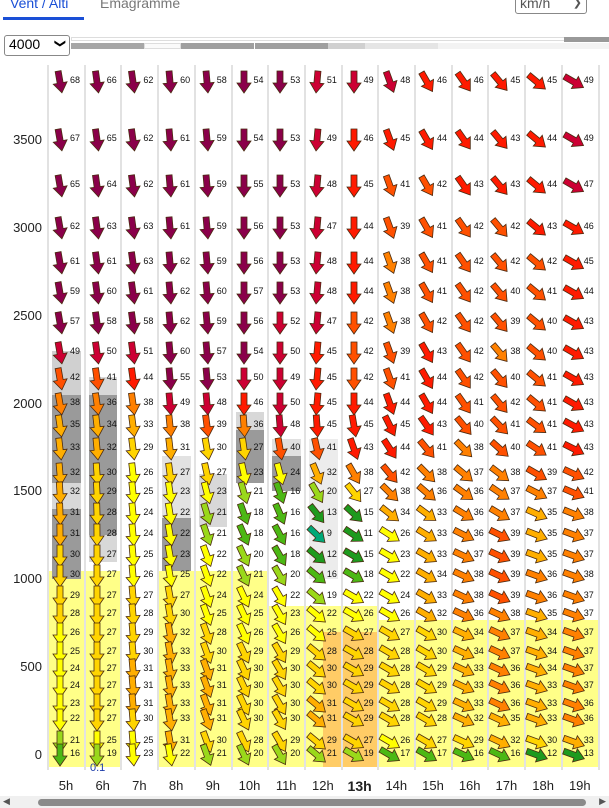  Describe the element at coordinates (214, 186) in the screenshot. I see `wind-cell: 59` at that location.